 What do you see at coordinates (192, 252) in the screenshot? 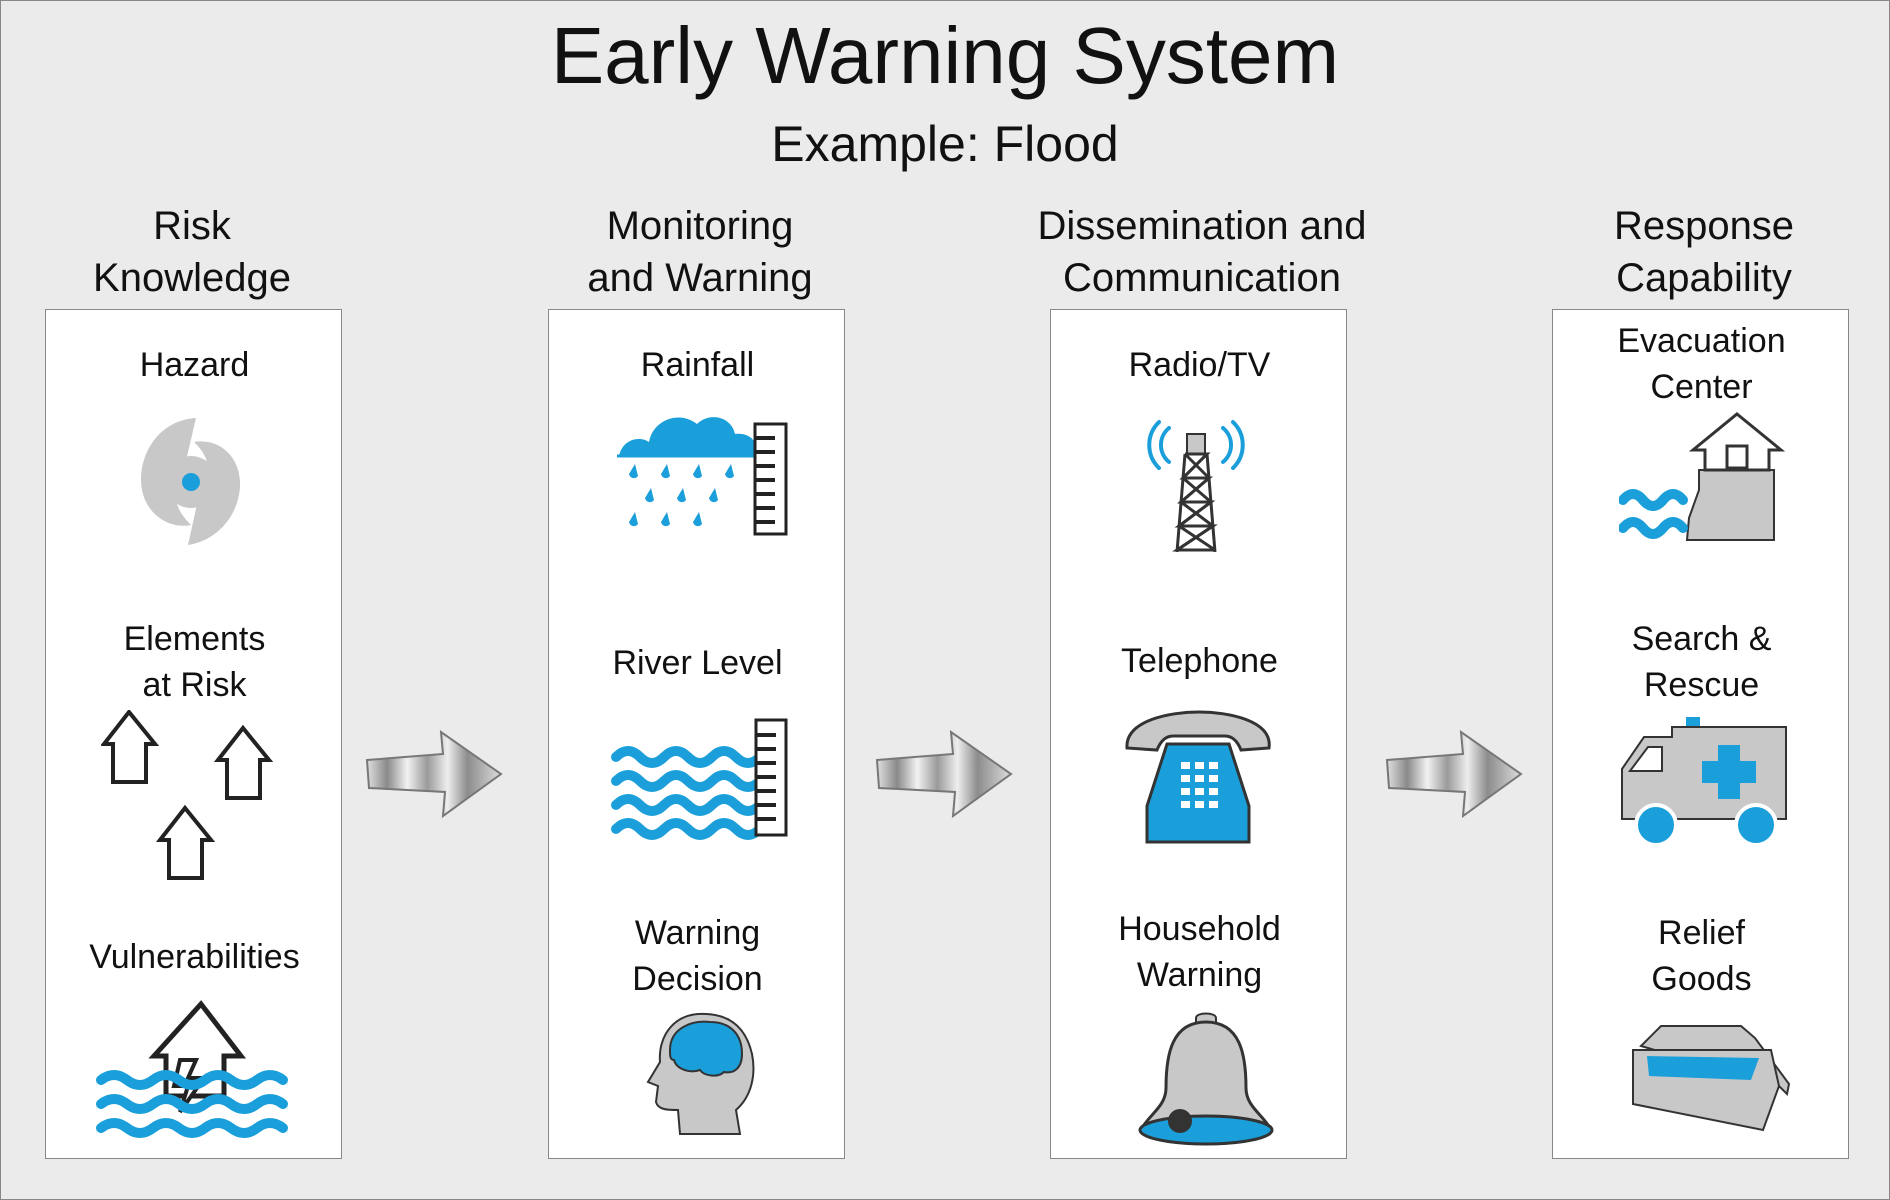
I see `column-heading-risk-knowledge: Risk Knowledge` at bounding box center [192, 252].